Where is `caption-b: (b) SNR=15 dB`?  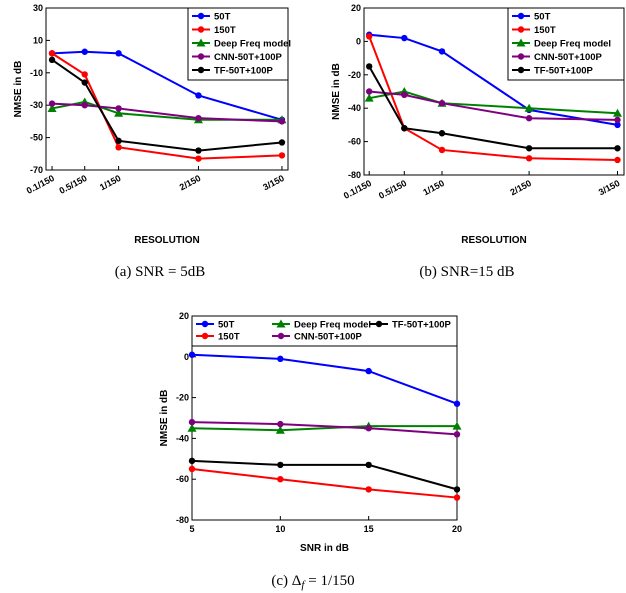 caption-b: (b) SNR=15 dB is located at coordinates (466, 272).